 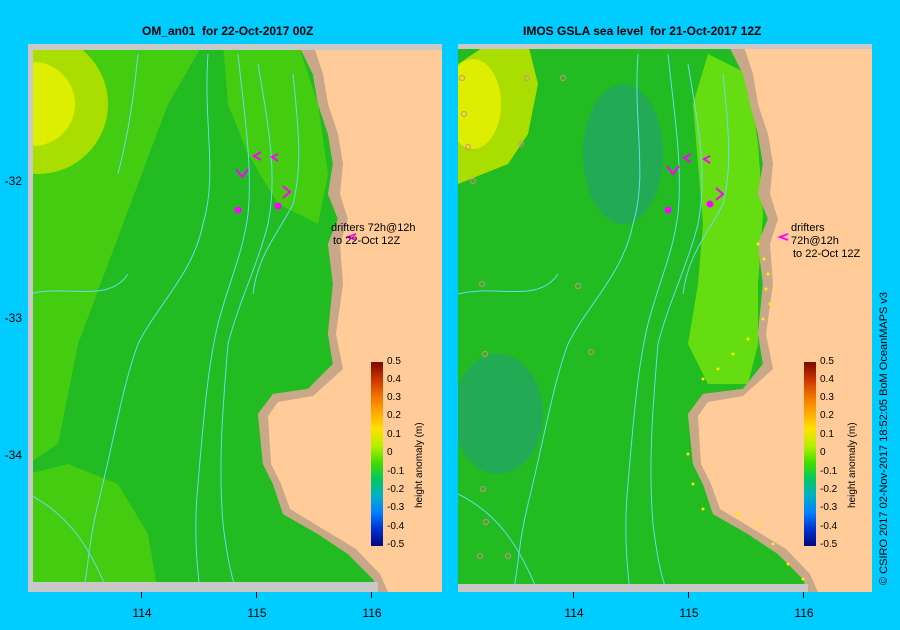 I want to click on right-map-title: IMOS GSLA sea level for 21-Oct-2017 12Z, so click(x=642, y=31).